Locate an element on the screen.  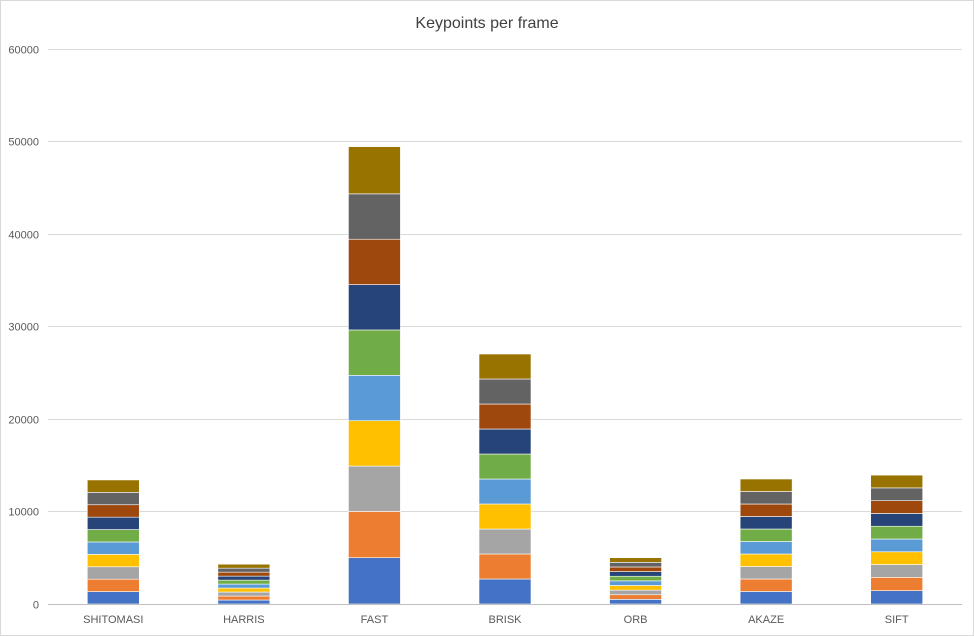
y-tick-label: 60000 is located at coordinates (23, 51).